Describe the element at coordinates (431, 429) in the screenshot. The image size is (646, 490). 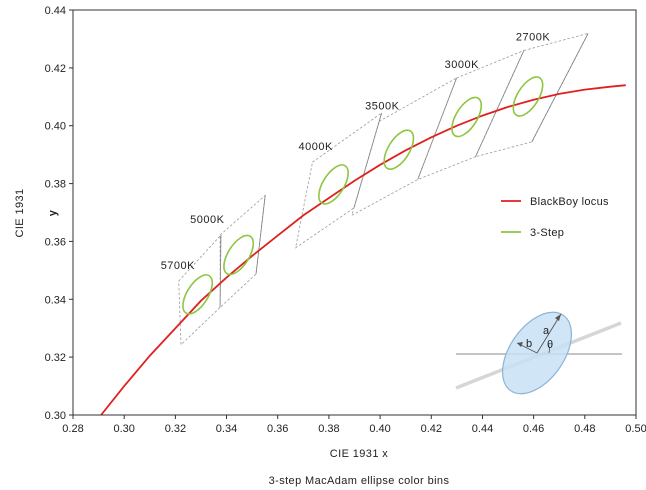
I see `x-tick-label: 0.42` at that location.